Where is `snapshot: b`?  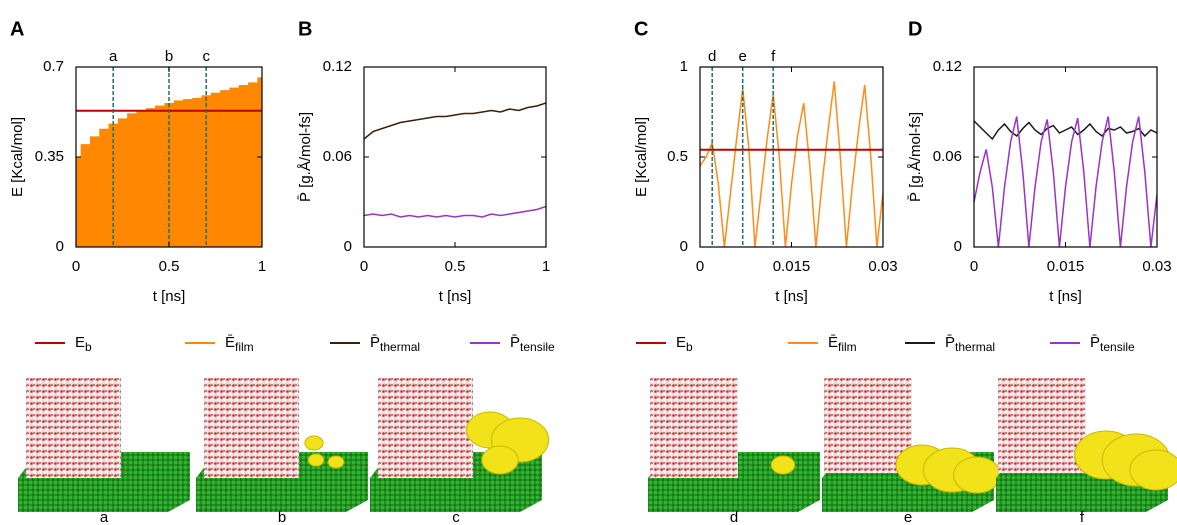
snapshot: b is located at coordinates (282, 451).